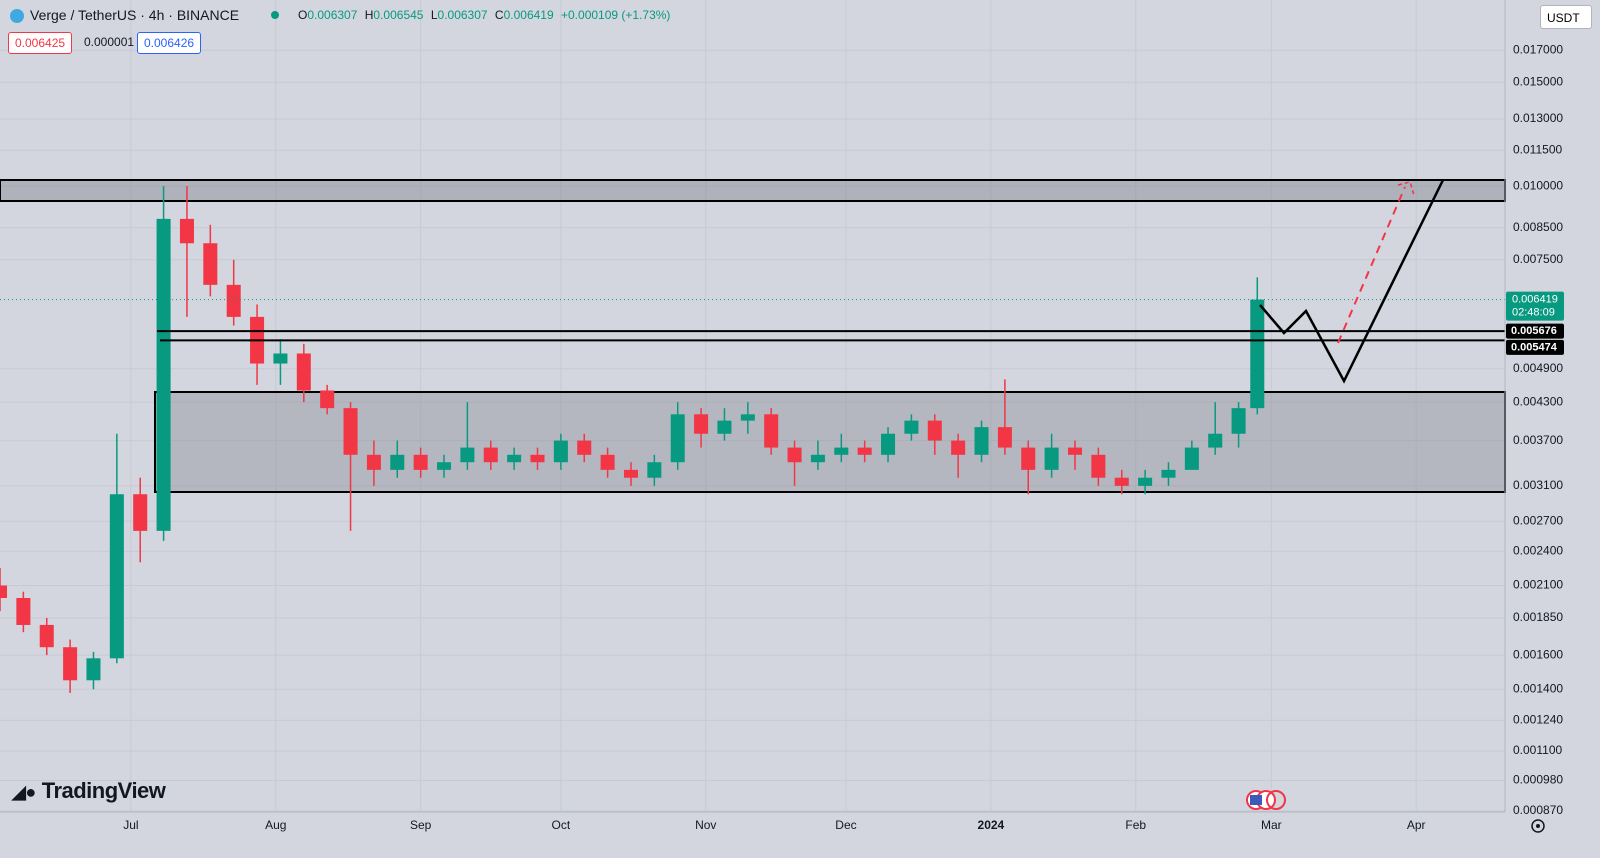 This screenshot has width=1600, height=858. I want to click on sell-price: 0.006425, so click(40, 43).